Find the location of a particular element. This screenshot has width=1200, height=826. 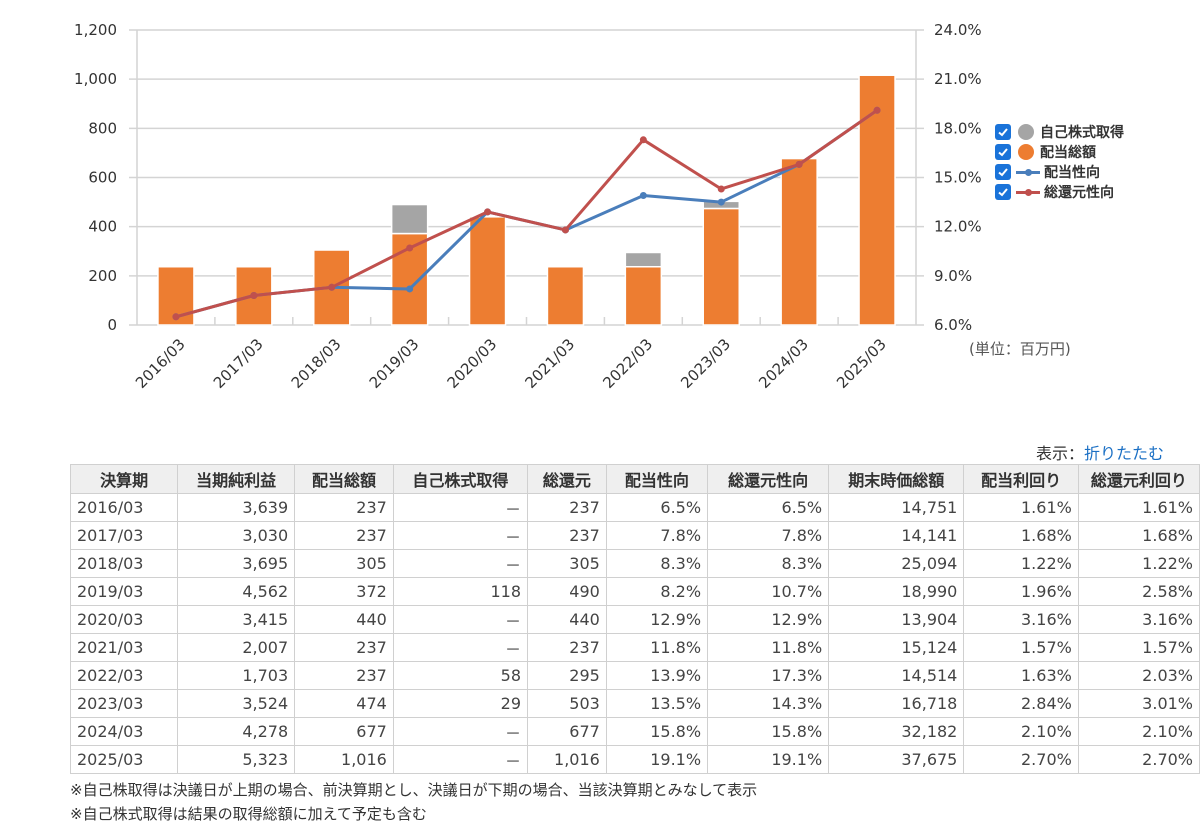

left-tick-label: 0 is located at coordinates (112, 325).